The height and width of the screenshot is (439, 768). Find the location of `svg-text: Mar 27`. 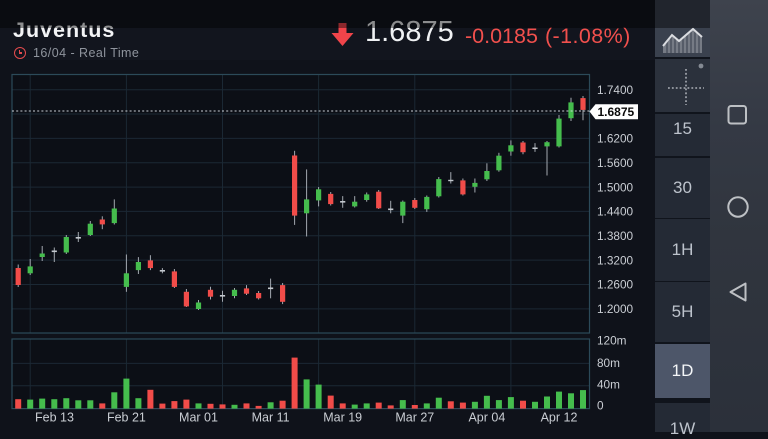

svg-text: Mar 27 is located at coordinates (414, 418).